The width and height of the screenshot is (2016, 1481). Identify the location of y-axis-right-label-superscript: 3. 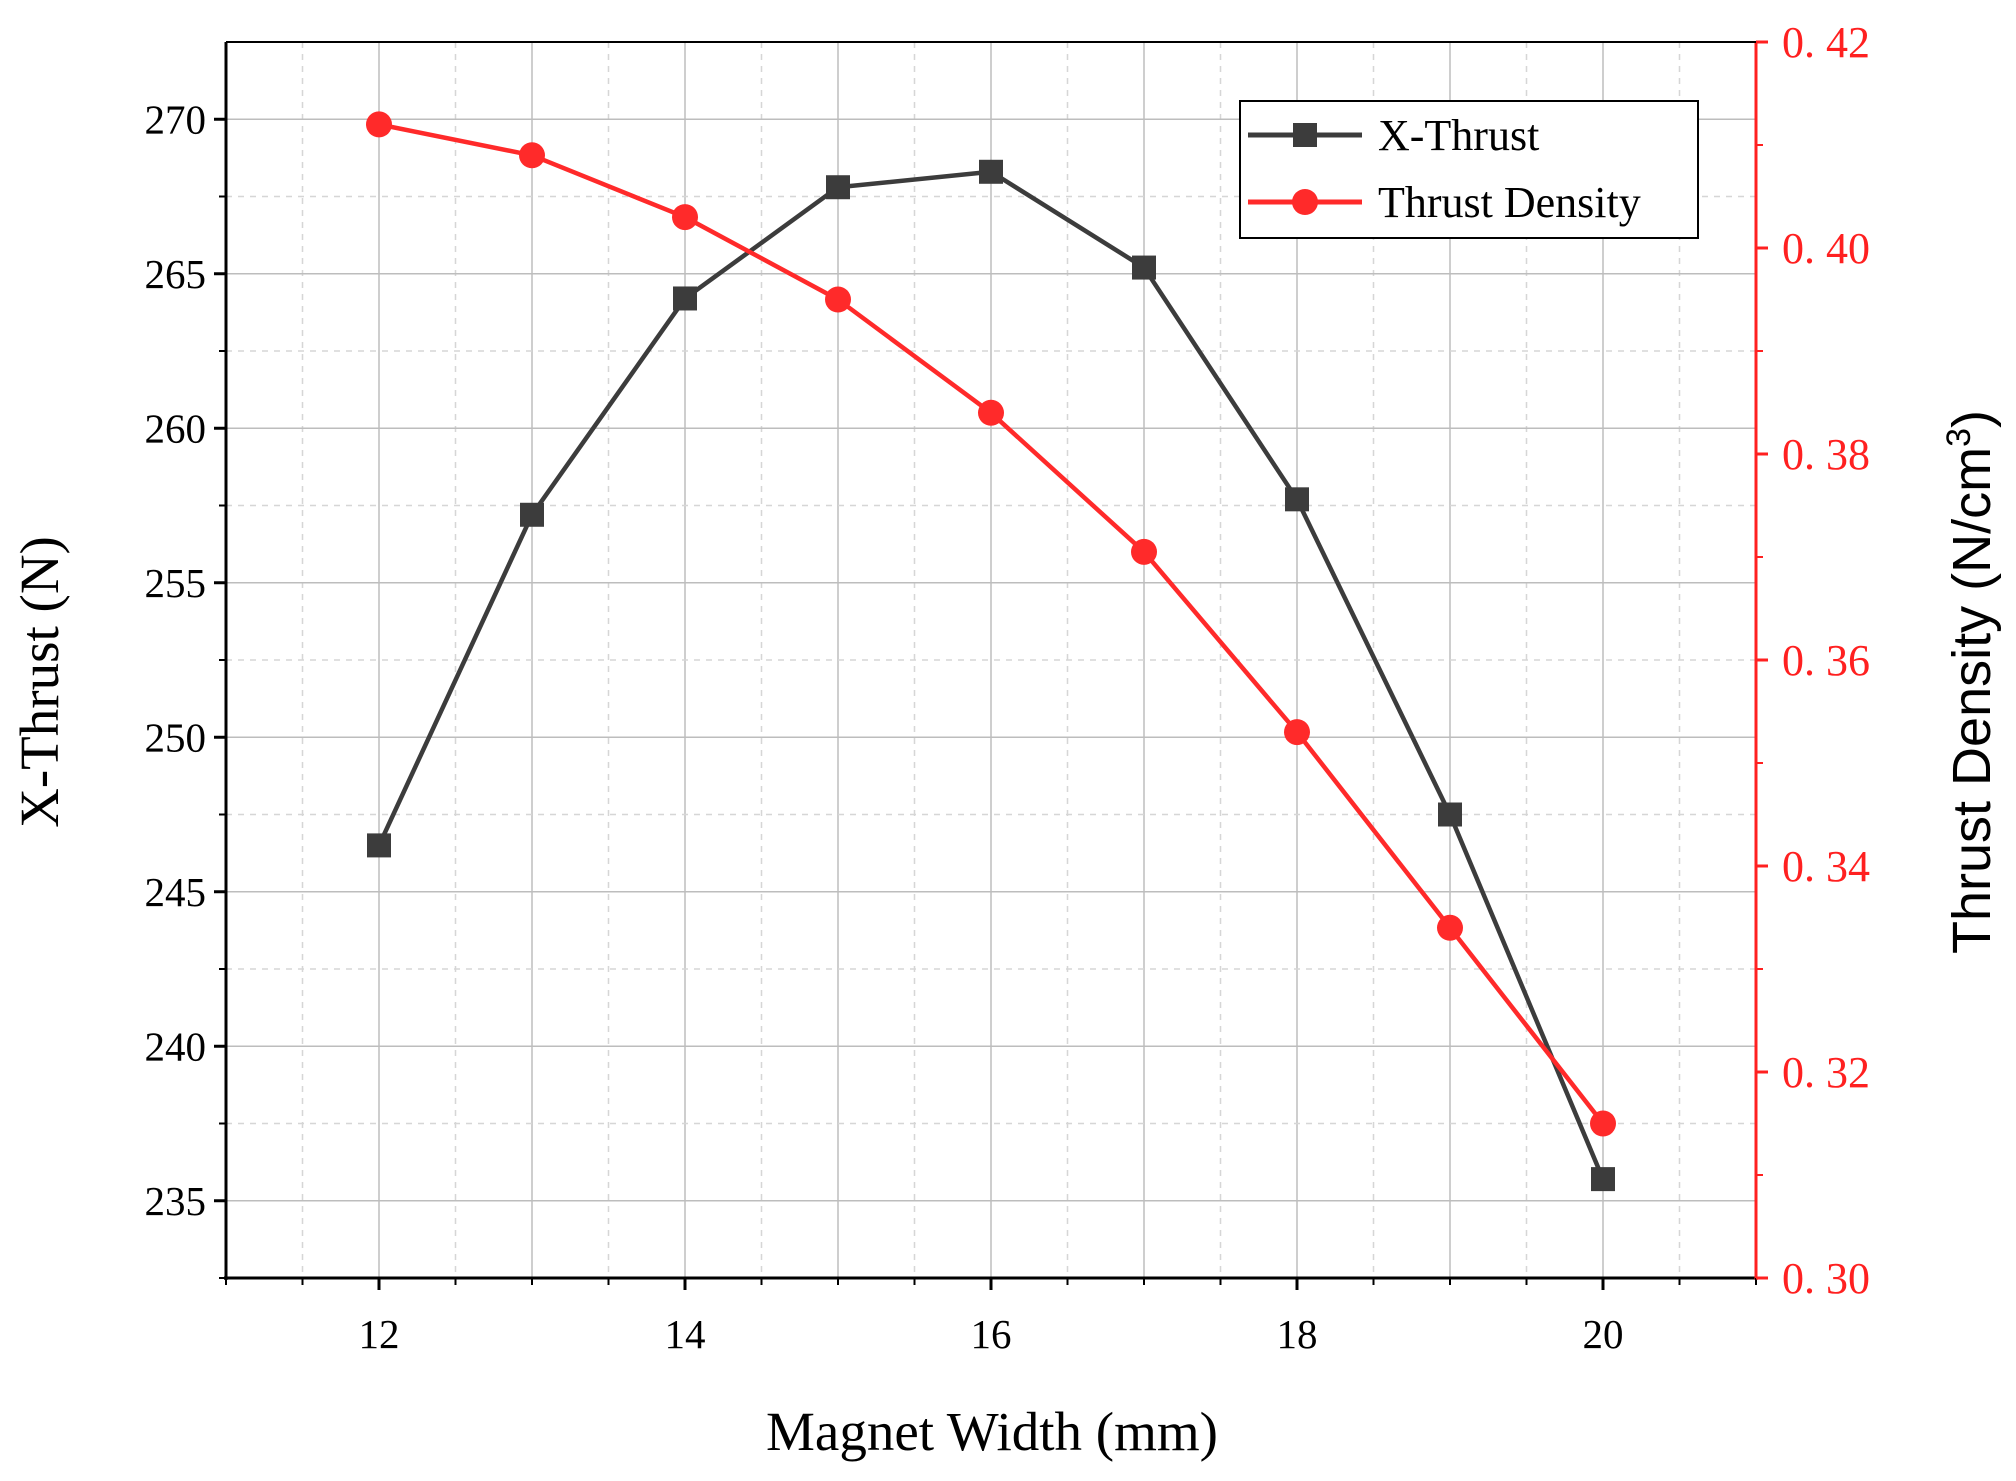
(1959, 437).